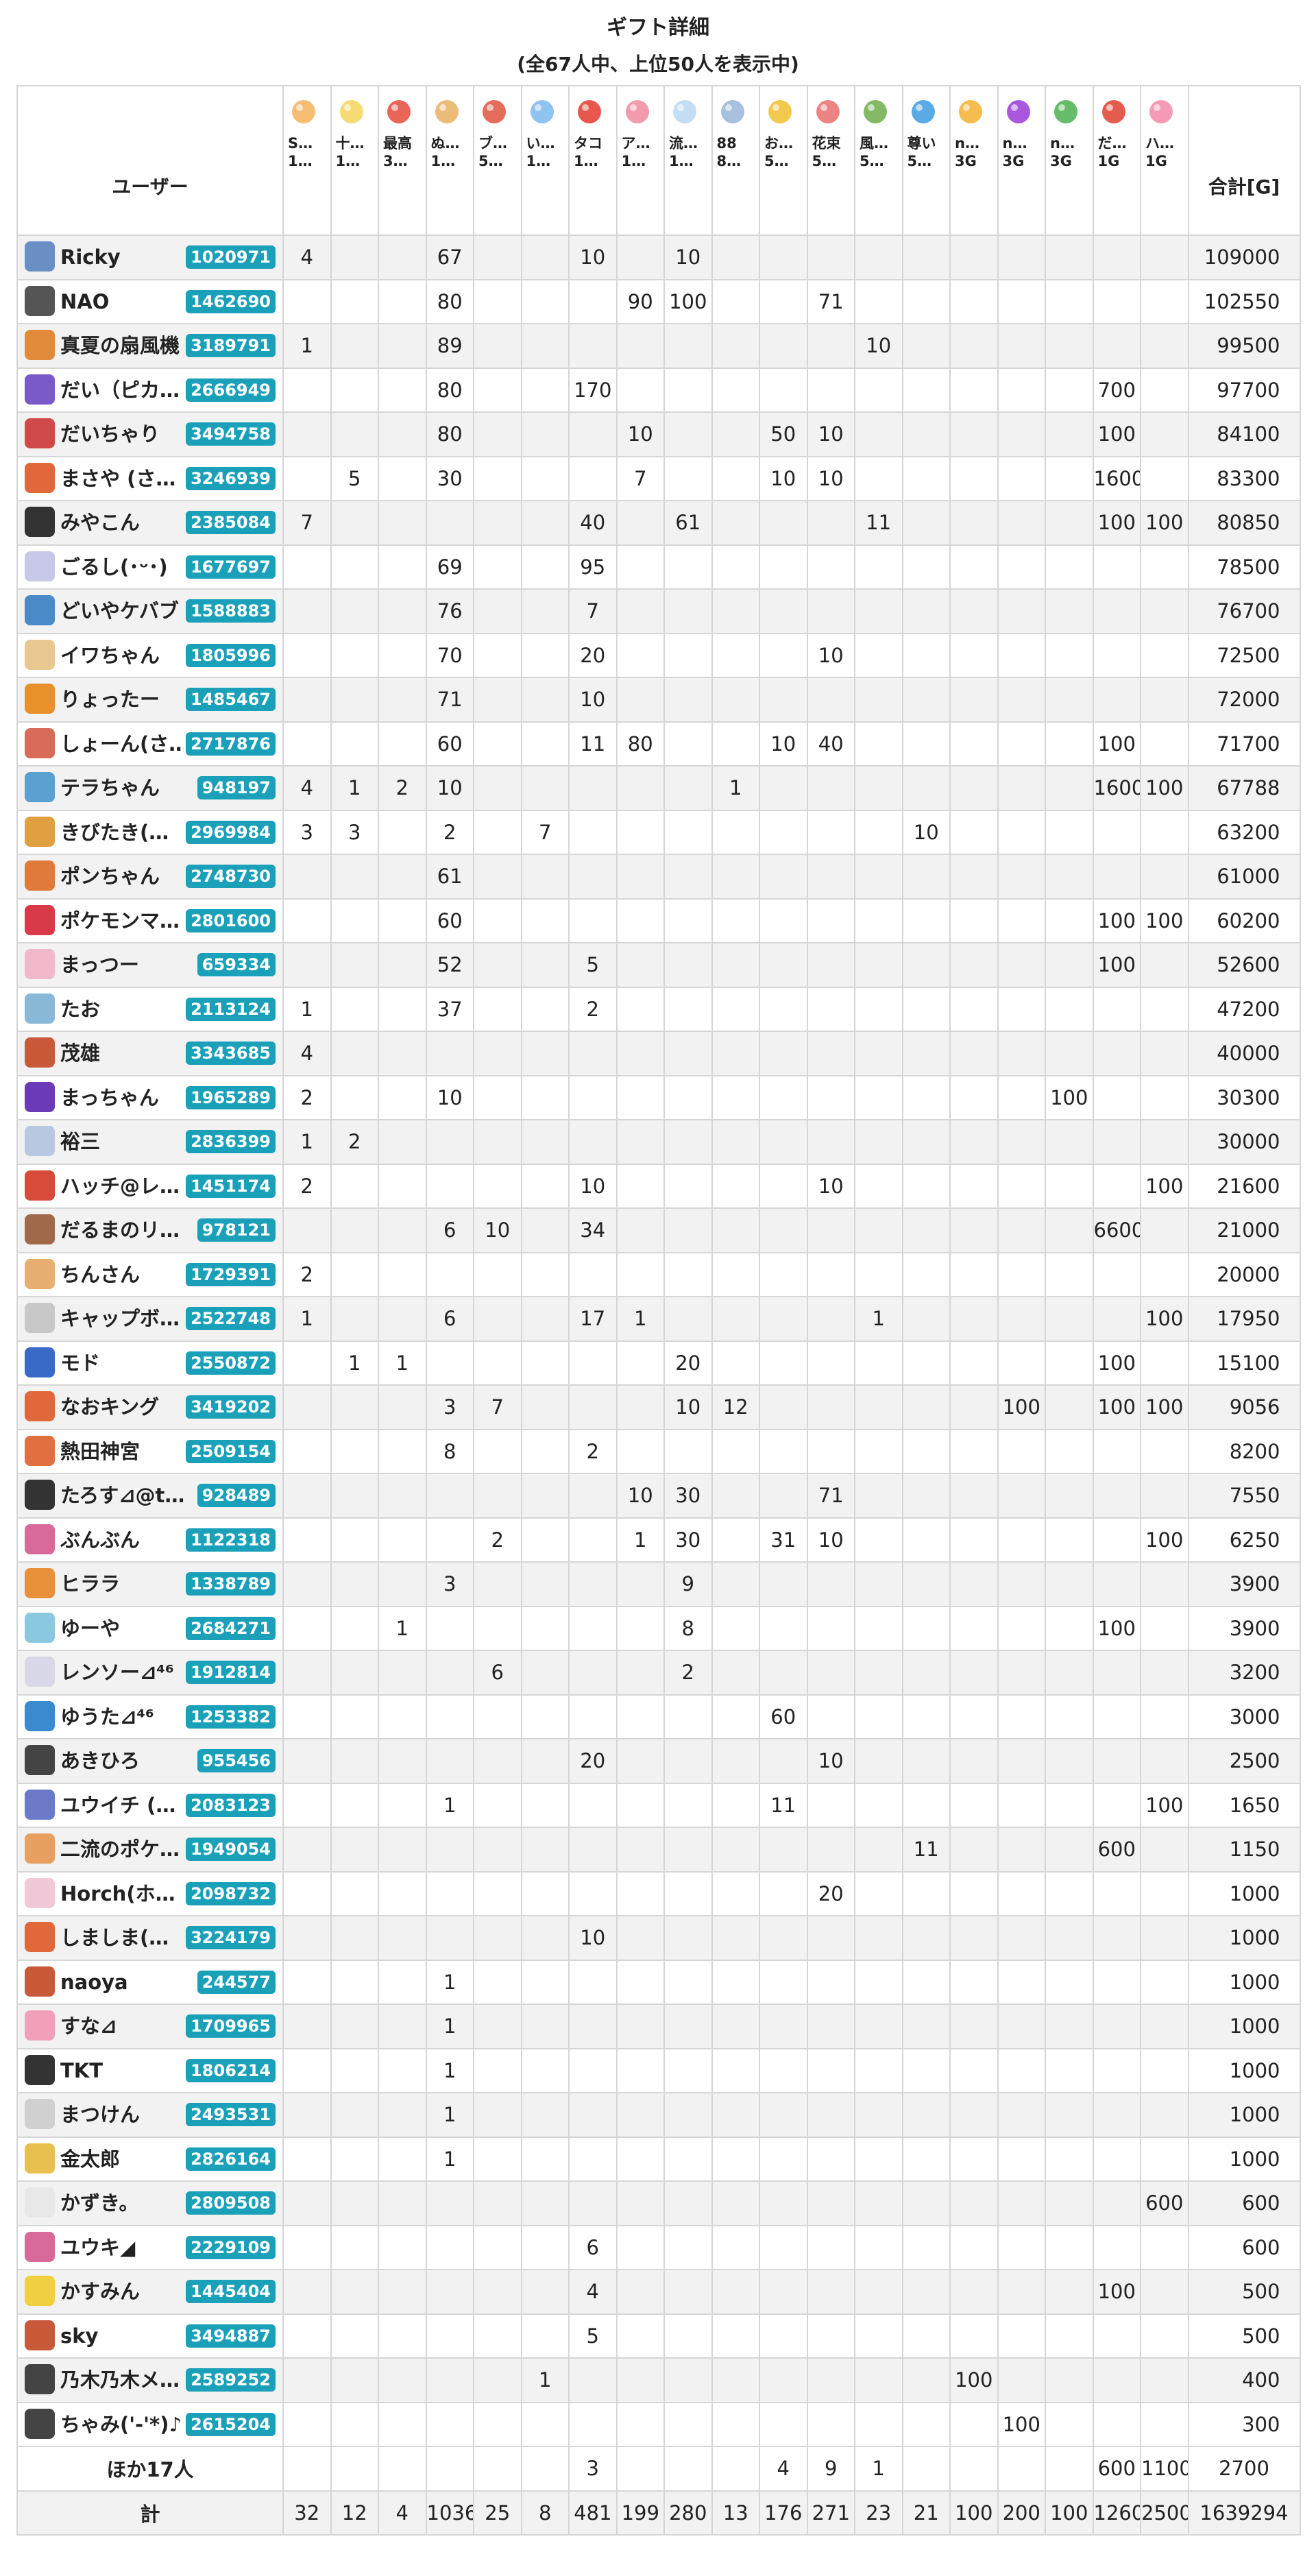 The height and width of the screenshot is (2576, 1316). What do you see at coordinates (231, 1717) in the screenshot?
I see `user-id-badge: 1253382` at bounding box center [231, 1717].